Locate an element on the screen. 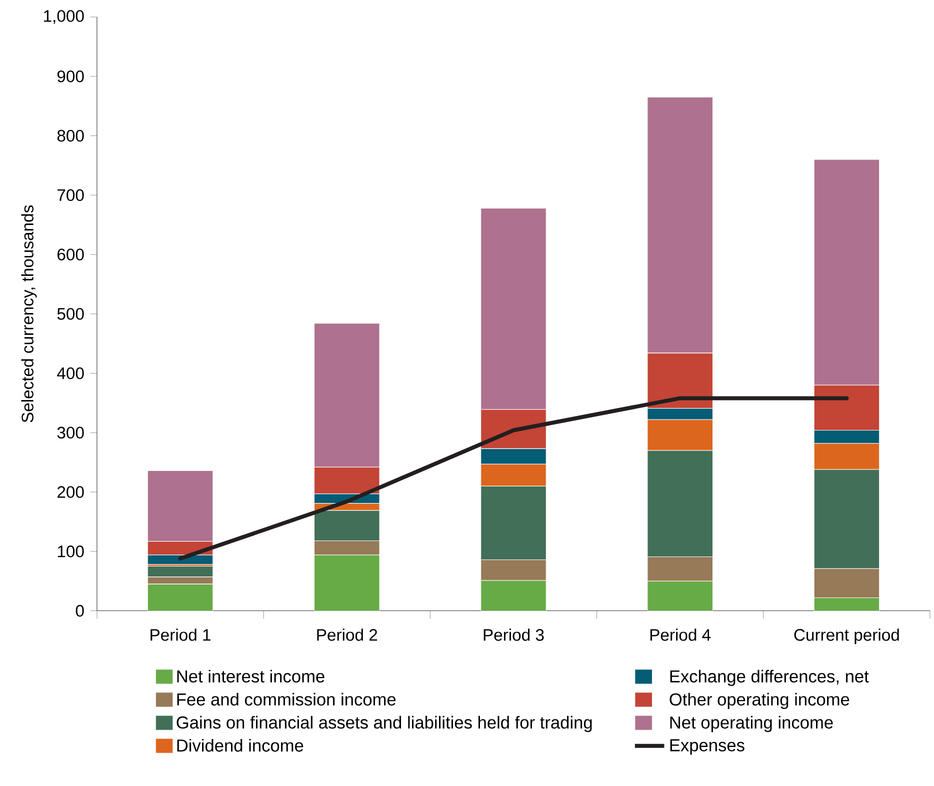  y-tick-label: 300 is located at coordinates (70, 432).